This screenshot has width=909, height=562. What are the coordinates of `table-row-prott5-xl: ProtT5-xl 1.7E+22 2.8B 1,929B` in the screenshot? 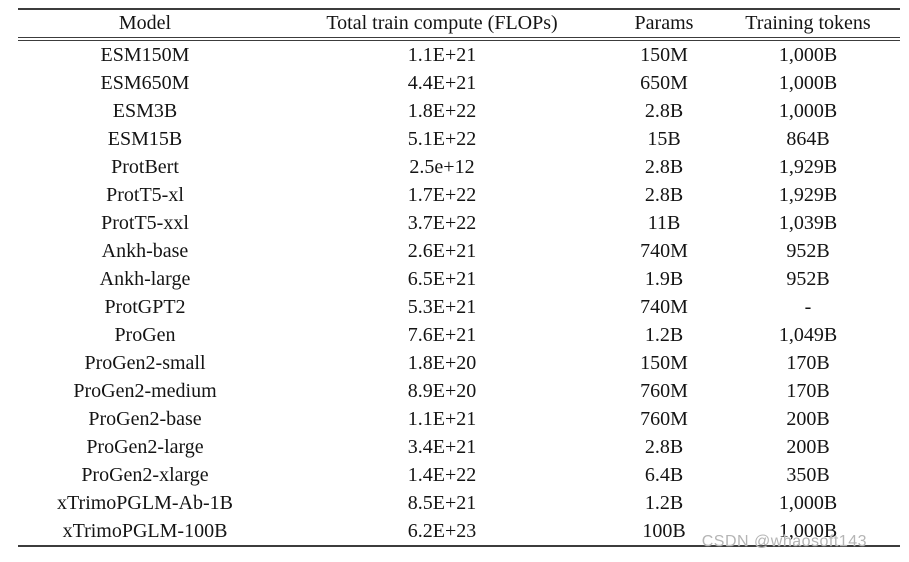 It's located at (459, 195).